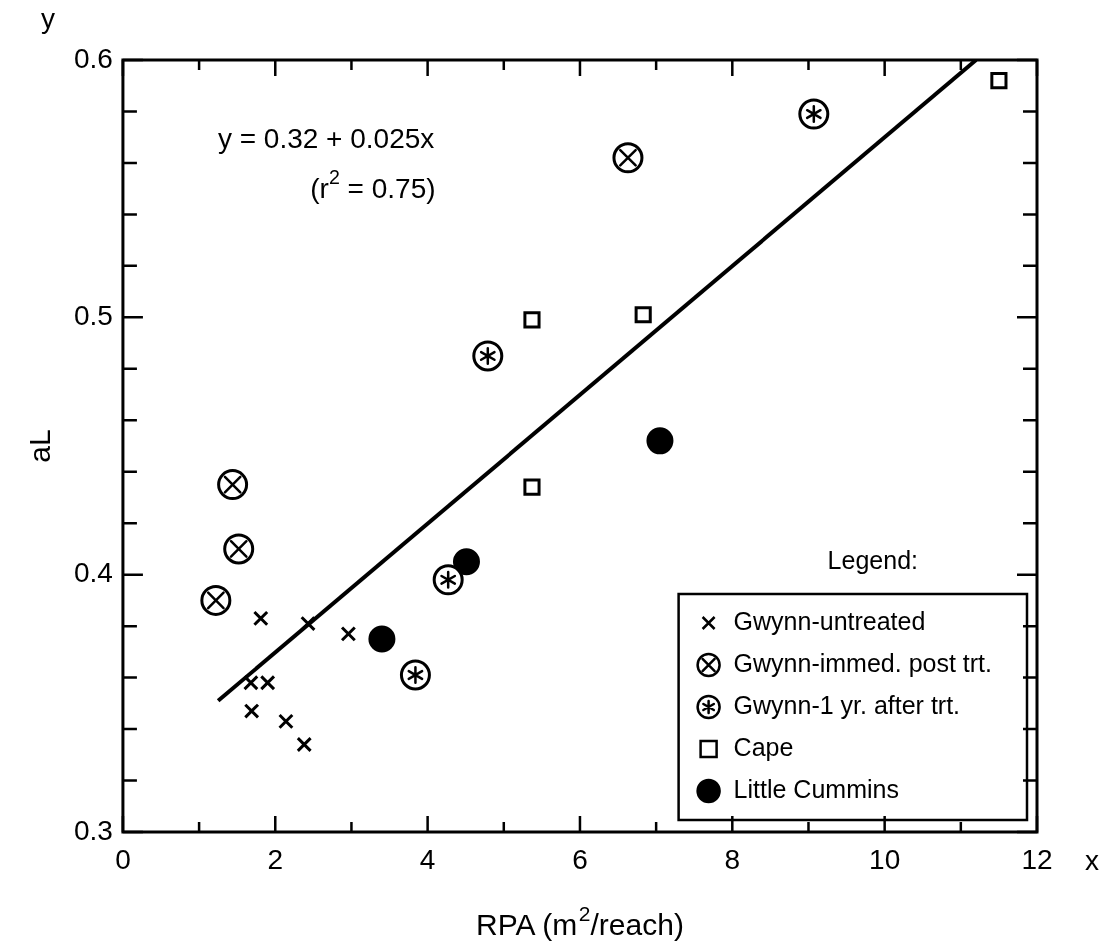 This screenshot has width=1107, height=952. Describe the element at coordinates (847, 704) in the screenshot. I see `legend-label: Gwynn-1 yr. after trt.` at that location.